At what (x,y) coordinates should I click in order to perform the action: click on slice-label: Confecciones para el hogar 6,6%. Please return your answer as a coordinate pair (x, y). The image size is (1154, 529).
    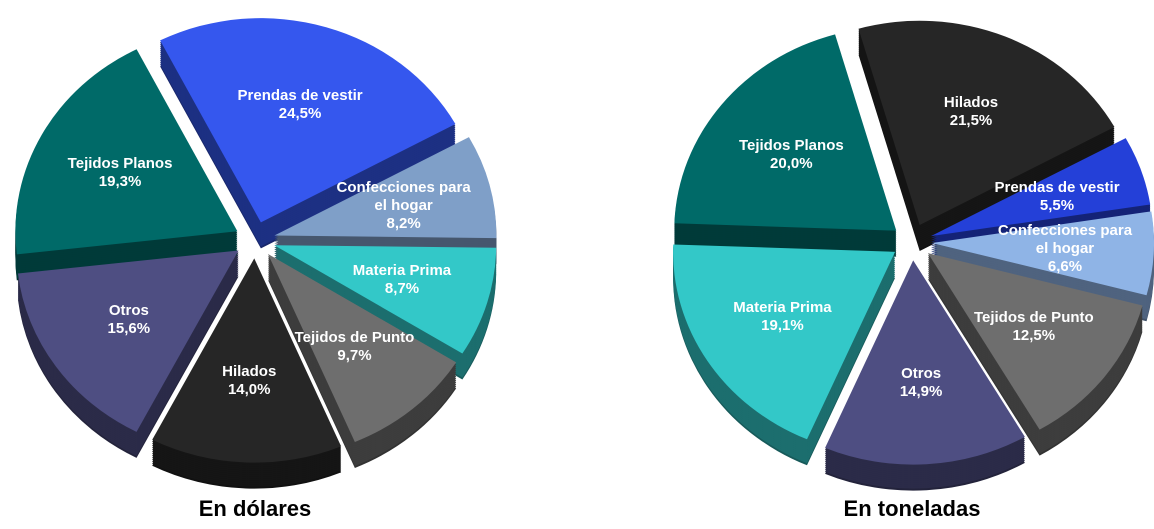
    Looking at the image, I should click on (1065, 249).